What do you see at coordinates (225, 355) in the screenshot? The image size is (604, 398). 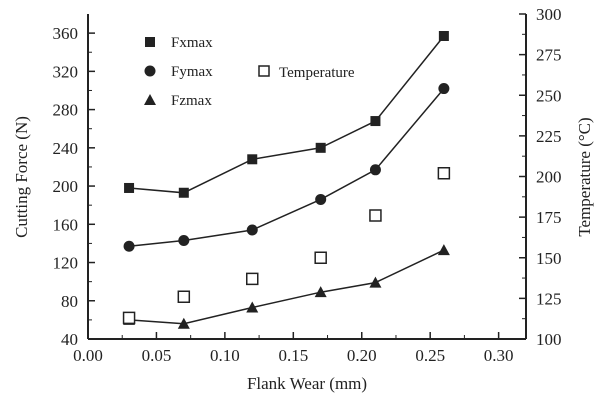 I see `x-tick-label: 0.10` at bounding box center [225, 355].